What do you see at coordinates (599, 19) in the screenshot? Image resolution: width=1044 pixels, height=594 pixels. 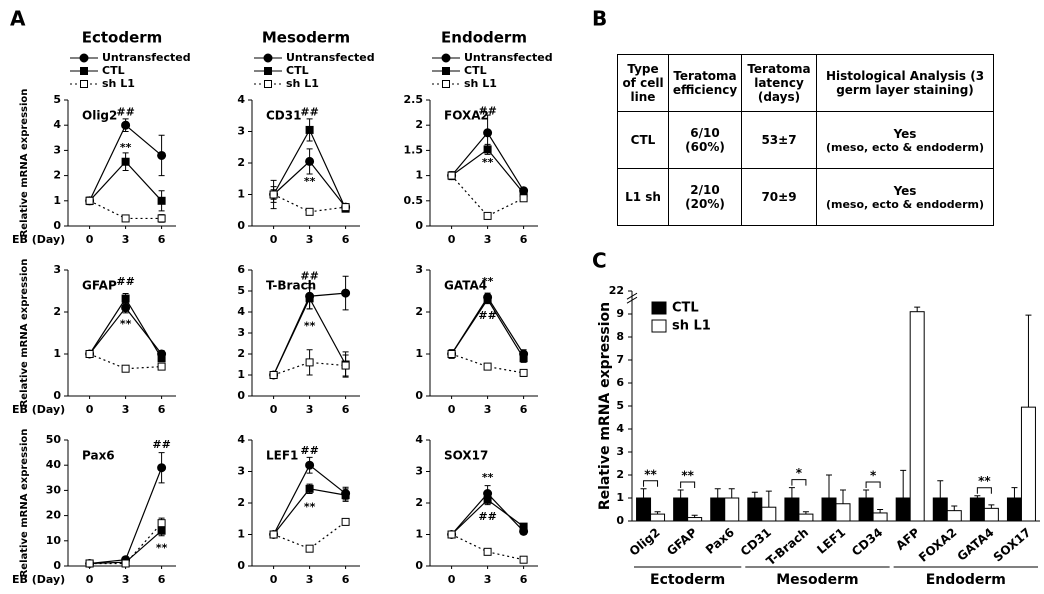 I see `panel-label: B` at bounding box center [599, 19].